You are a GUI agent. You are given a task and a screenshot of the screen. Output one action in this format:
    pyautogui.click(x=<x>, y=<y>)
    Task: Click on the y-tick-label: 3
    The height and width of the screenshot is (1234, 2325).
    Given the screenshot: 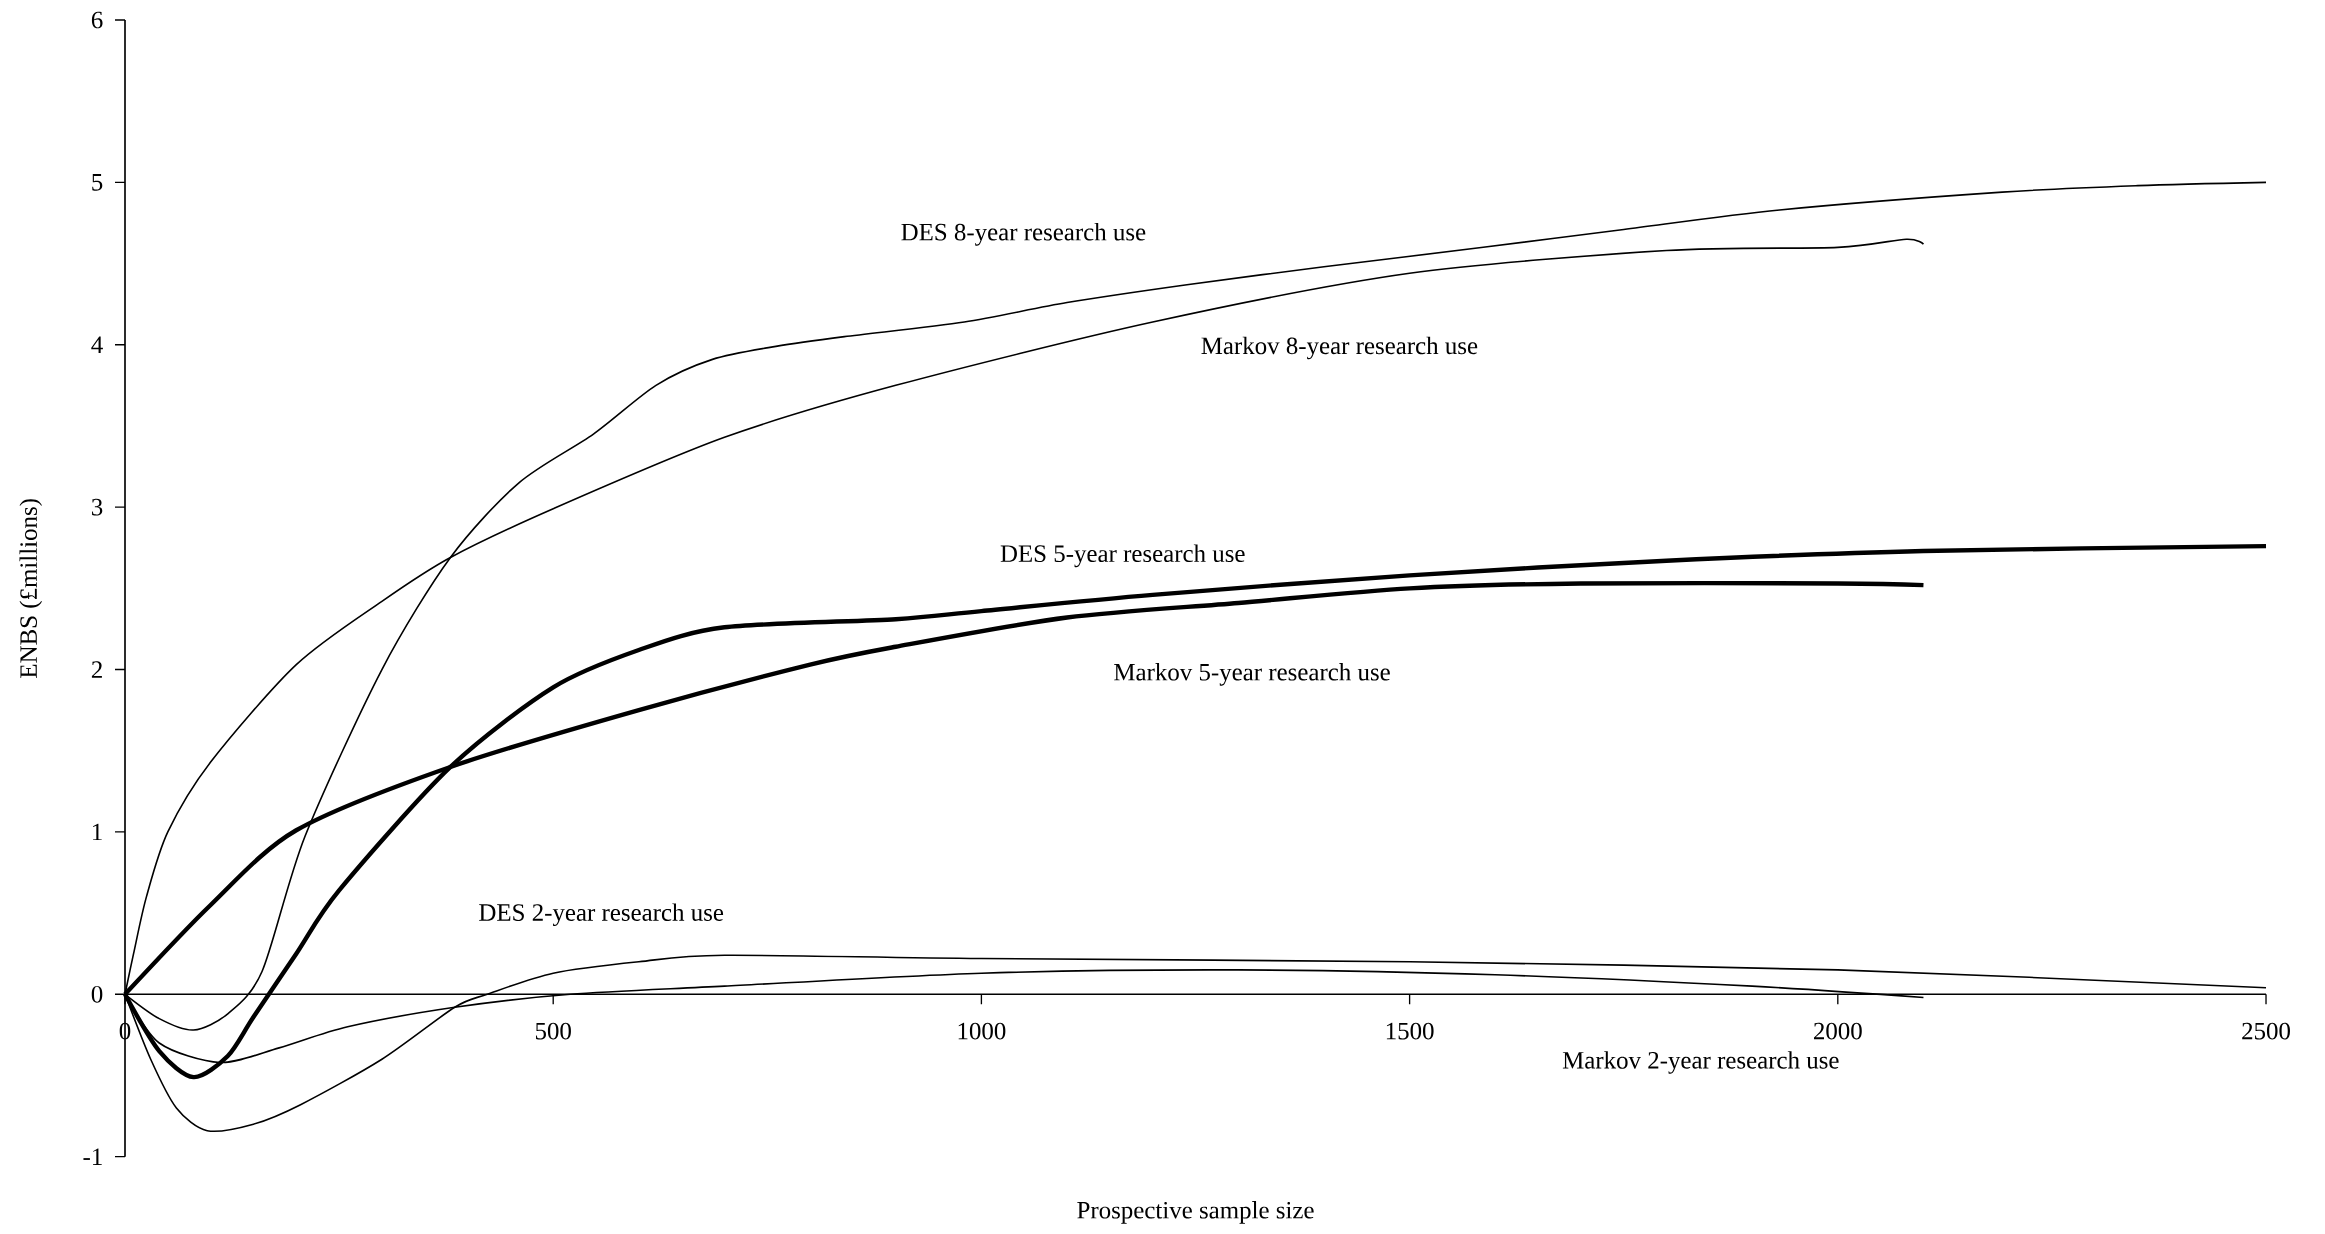 What is the action you would take?
    pyautogui.click(x=97, y=507)
    